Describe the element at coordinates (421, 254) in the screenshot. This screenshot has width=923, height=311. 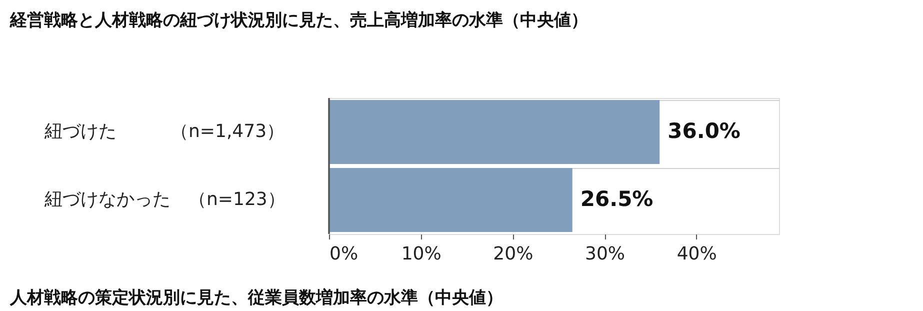
I see `x-tick-label: 10%` at that location.